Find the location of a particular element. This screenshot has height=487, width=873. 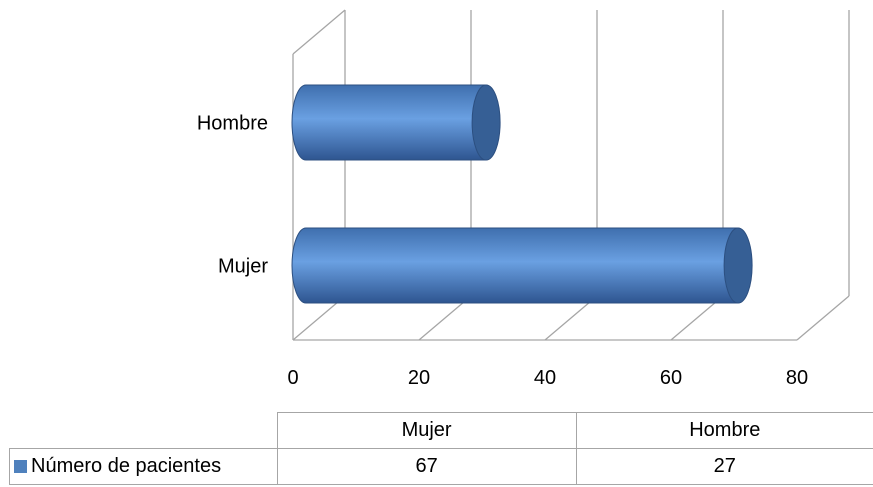

legend-swatch is located at coordinates (20, 466).